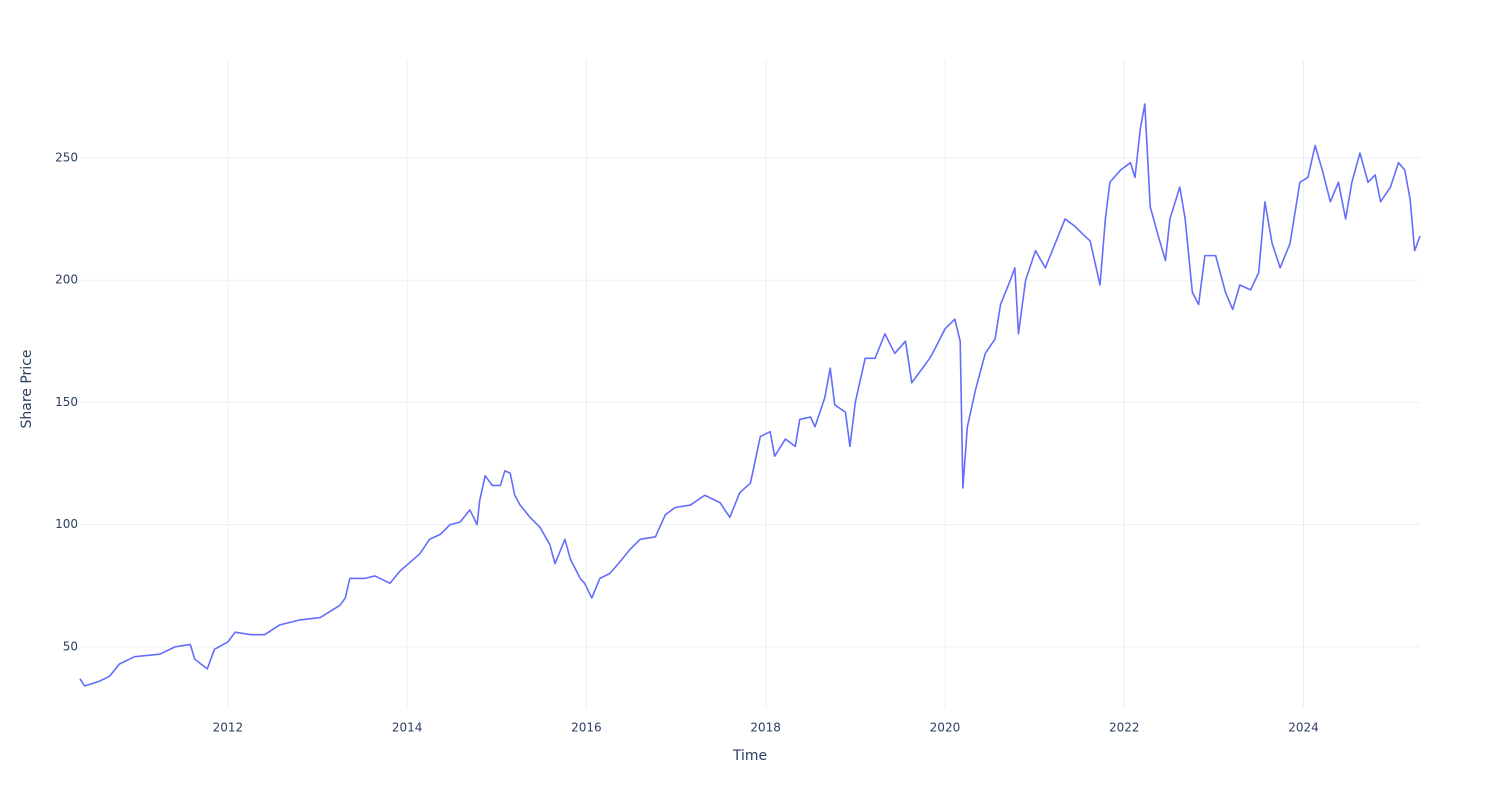 This screenshot has height=800, width=1500. What do you see at coordinates (765, 728) in the screenshot?
I see `x-tick-label: 2018` at bounding box center [765, 728].